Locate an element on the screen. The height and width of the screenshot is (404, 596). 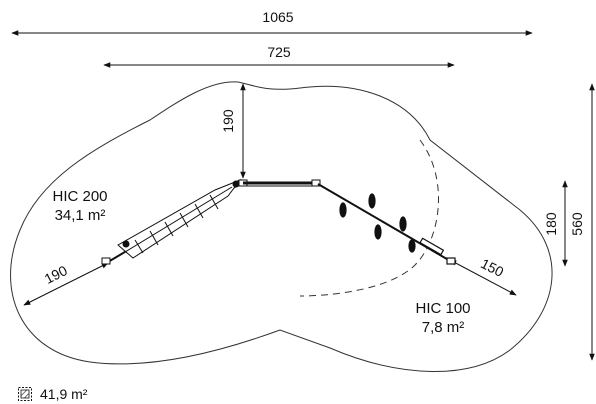
zone-hic100-area: 7,8 m² is located at coordinates (443, 327).